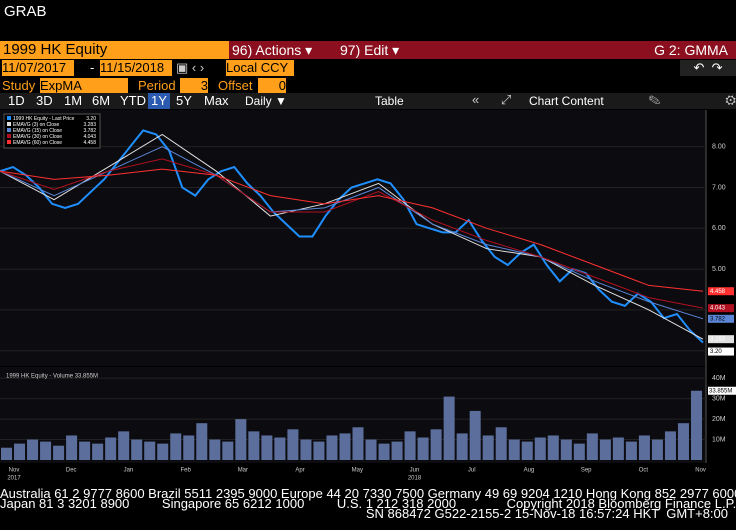  I want to click on study-label: Study, so click(19, 85).